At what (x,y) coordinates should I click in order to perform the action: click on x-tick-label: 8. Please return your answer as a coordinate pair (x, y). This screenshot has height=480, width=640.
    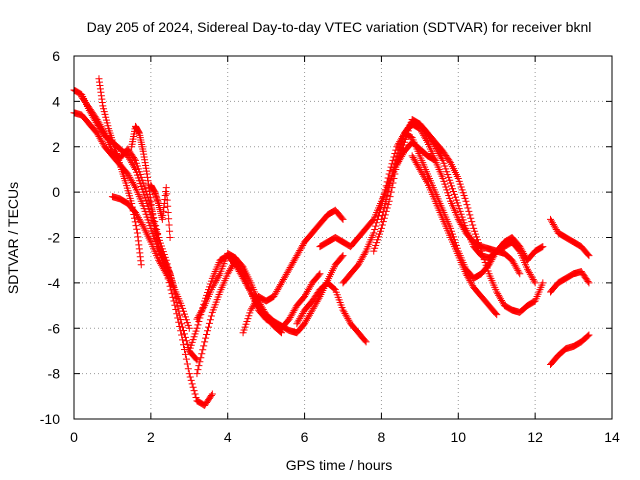
    Looking at the image, I should click on (382, 437).